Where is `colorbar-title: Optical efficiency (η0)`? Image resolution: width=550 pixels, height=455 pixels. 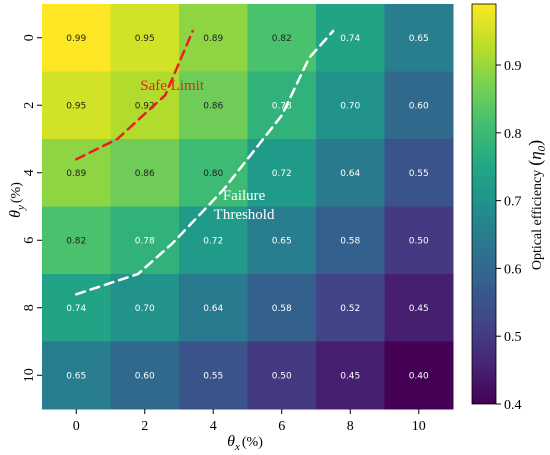
colorbar-title: Optical efficiency (η0) is located at coordinates (536, 205).